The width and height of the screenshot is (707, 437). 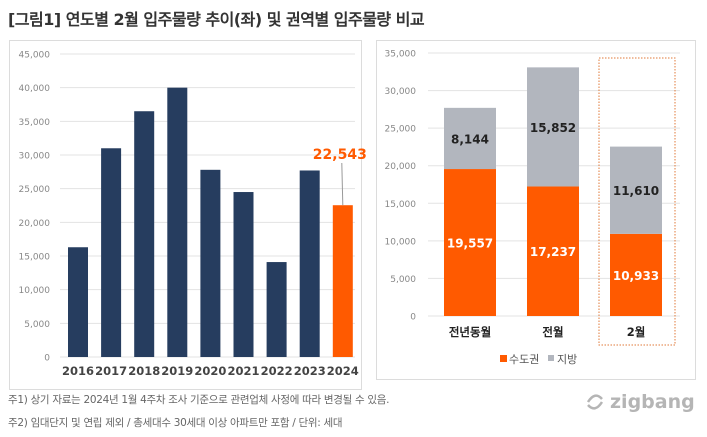 What do you see at coordinates (552, 332) in the screenshot?
I see `x-tick-label: 전월` at bounding box center [552, 332].